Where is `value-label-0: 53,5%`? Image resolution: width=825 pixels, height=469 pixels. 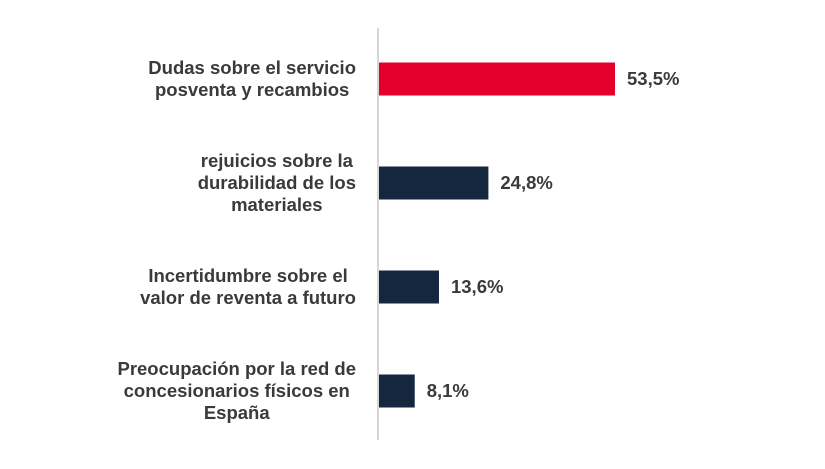 value-label-0: 53,5% is located at coordinates (653, 78).